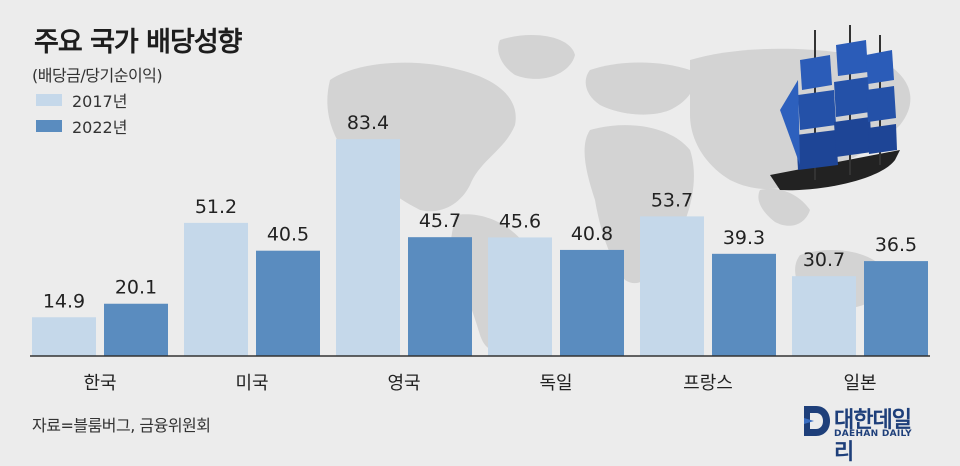 The height and width of the screenshot is (466, 960). I want to click on category-label-3: 독일, so click(555, 383).